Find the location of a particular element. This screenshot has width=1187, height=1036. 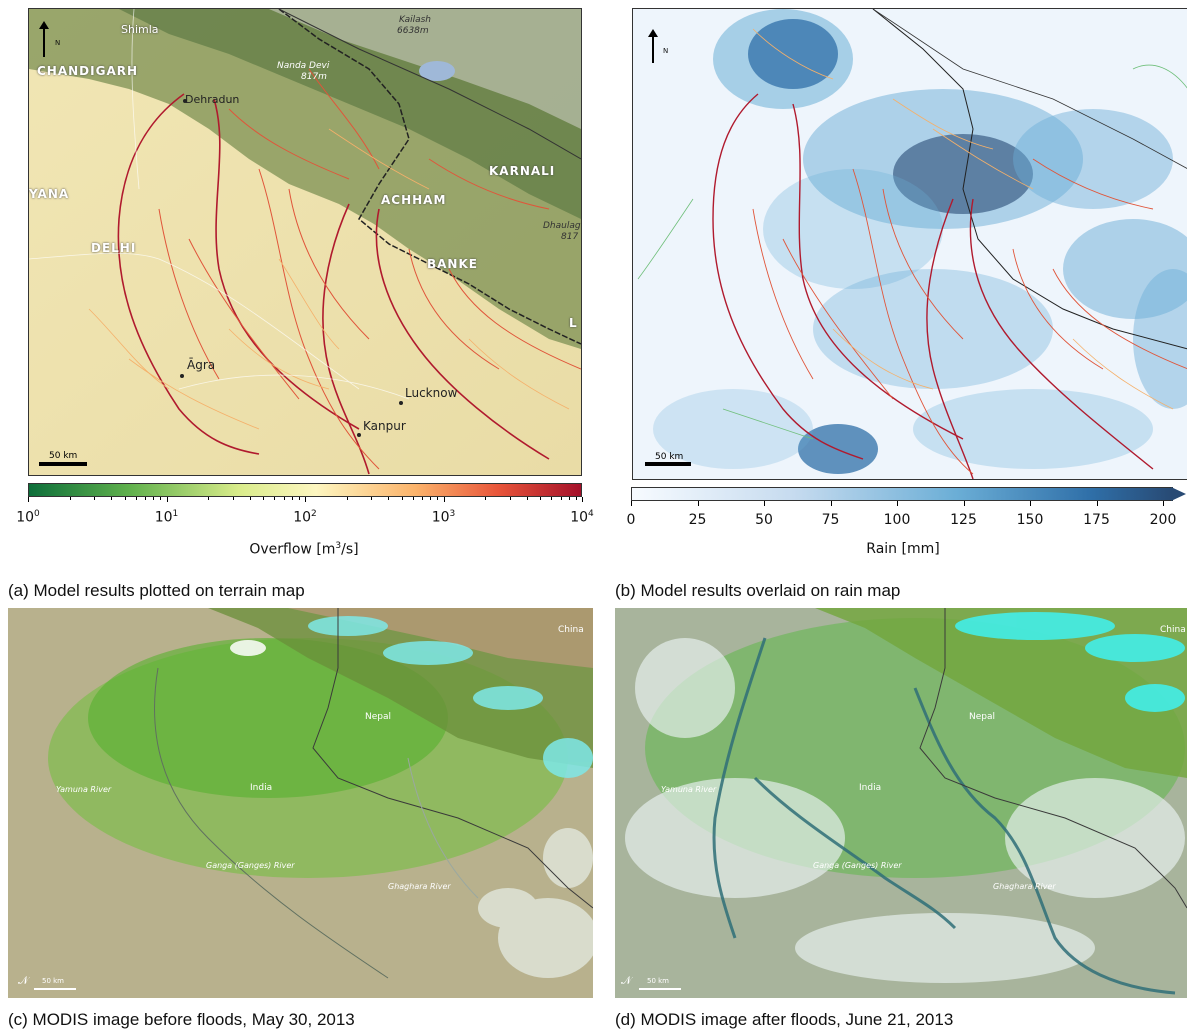

place-shimla: Shimla is located at coordinates (140, 29).